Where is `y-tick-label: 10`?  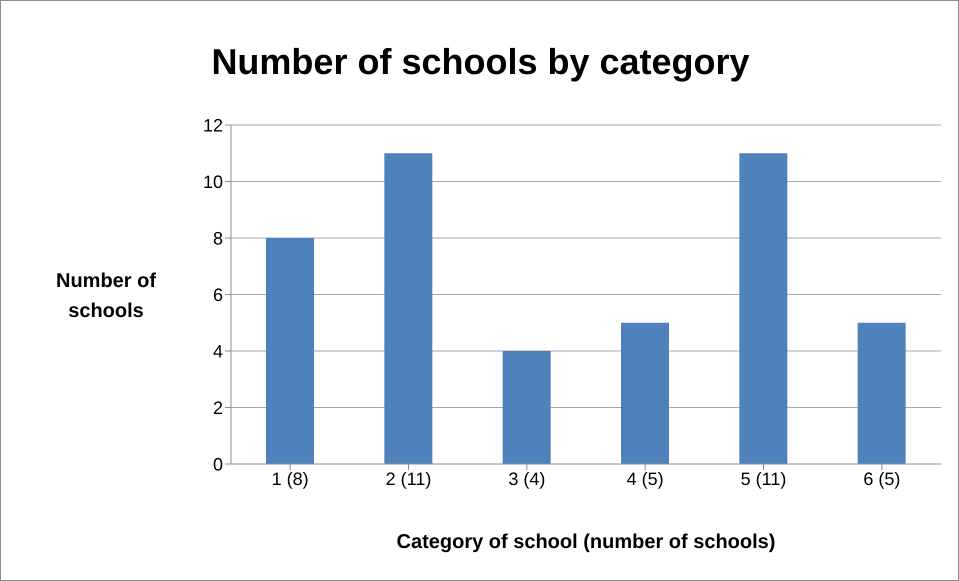
y-tick-label: 10 is located at coordinates (212, 182).